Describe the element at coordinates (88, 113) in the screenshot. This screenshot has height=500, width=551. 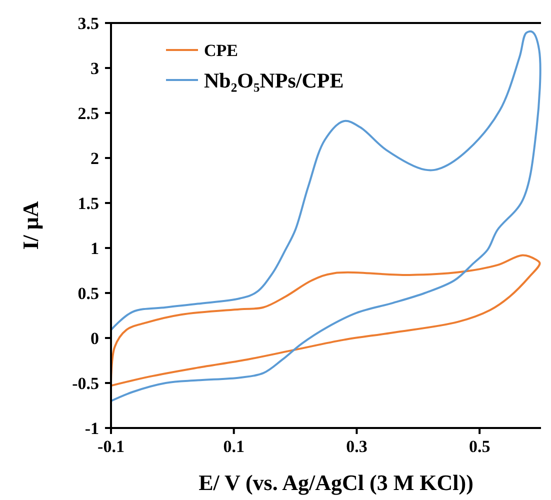
I see `y-tick-label: 2.5` at that location.